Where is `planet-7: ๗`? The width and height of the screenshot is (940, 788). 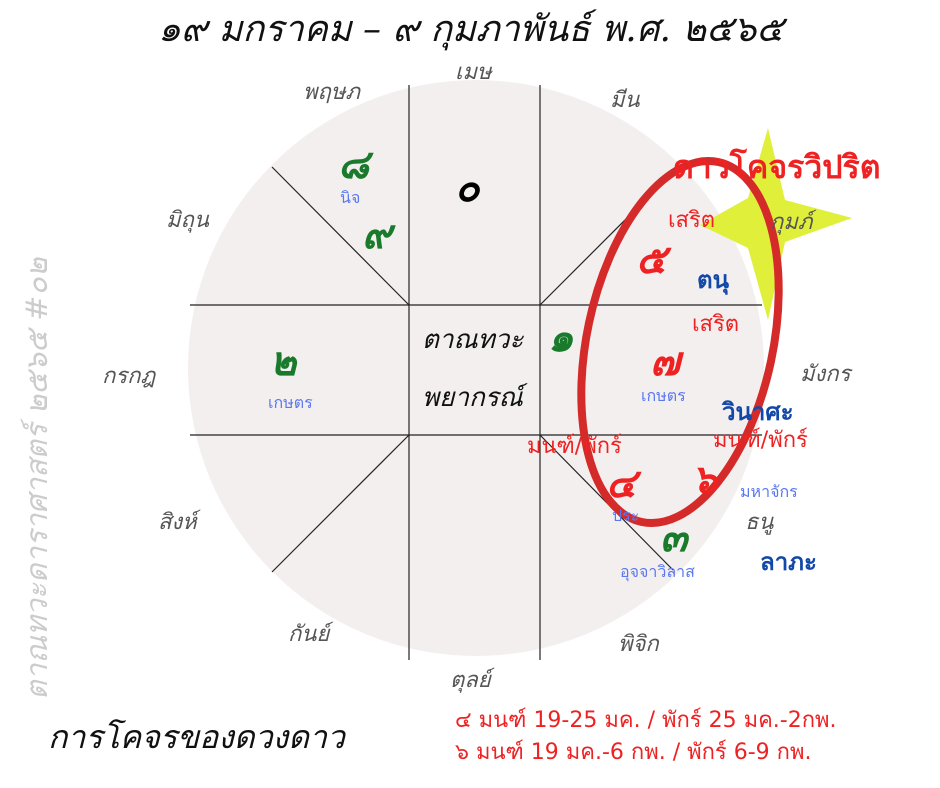 planet-7: ๗ is located at coordinates (665, 361).